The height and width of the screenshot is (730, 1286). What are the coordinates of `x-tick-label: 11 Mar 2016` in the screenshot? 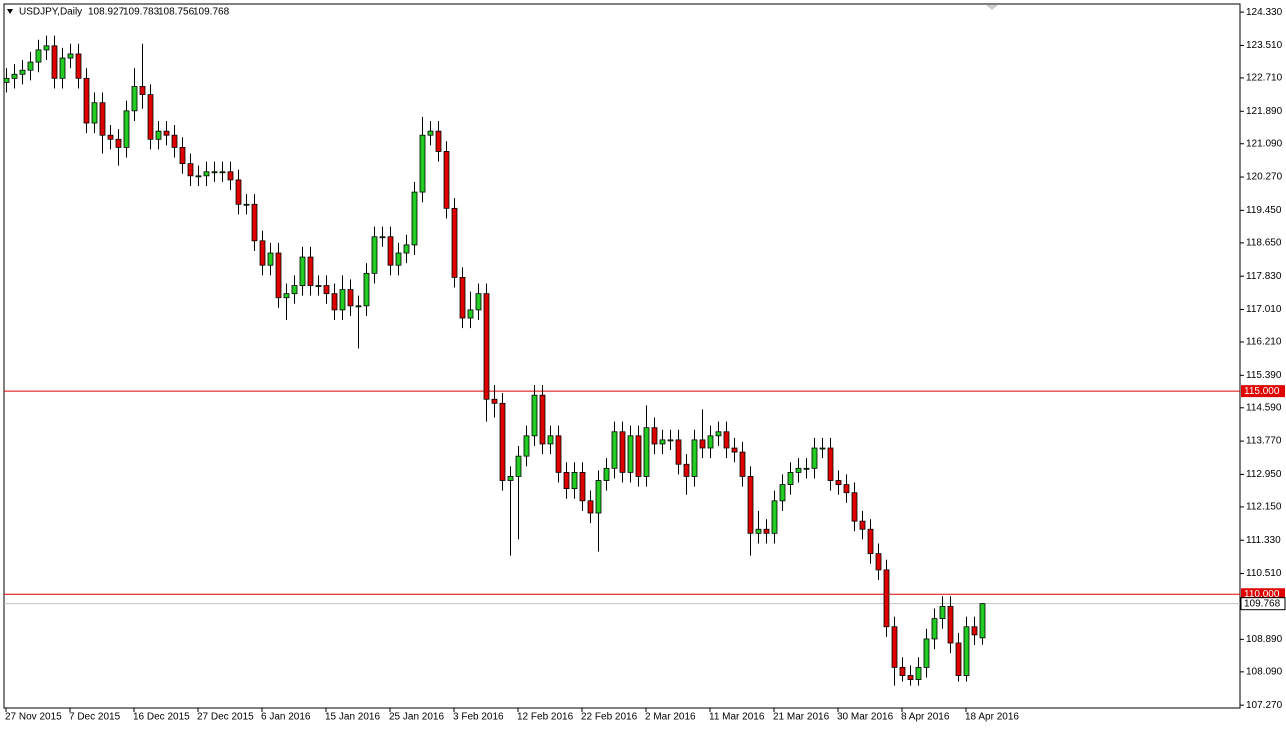 It's located at (737, 717).